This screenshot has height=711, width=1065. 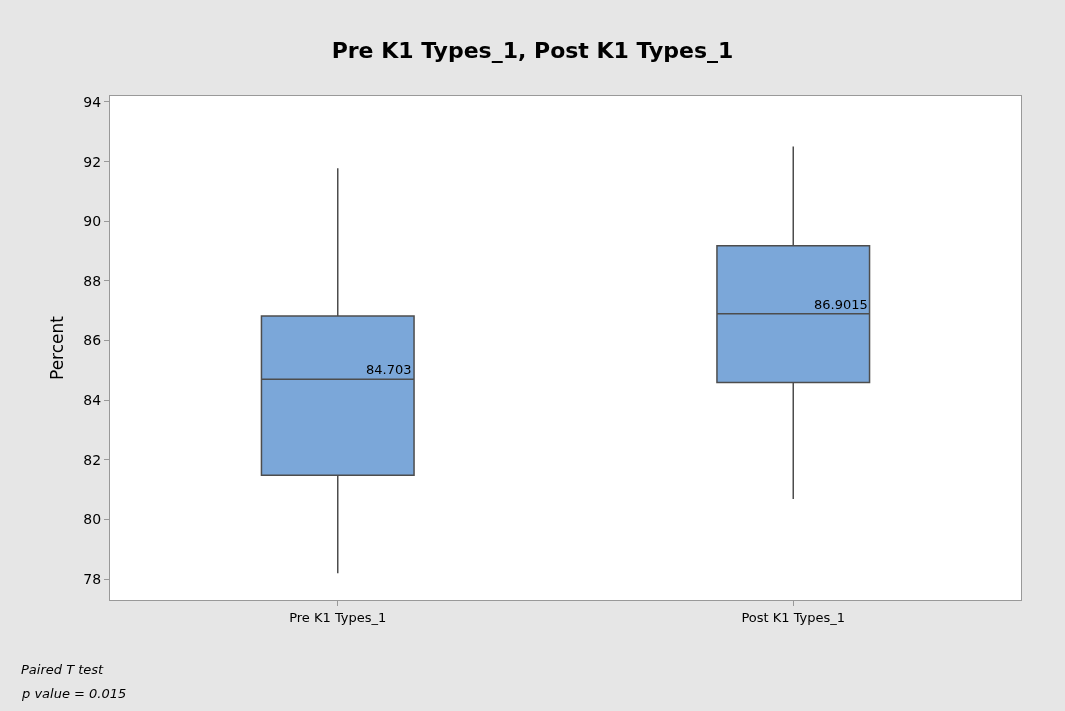 I want to click on text: 84.703, so click(x=389, y=369).